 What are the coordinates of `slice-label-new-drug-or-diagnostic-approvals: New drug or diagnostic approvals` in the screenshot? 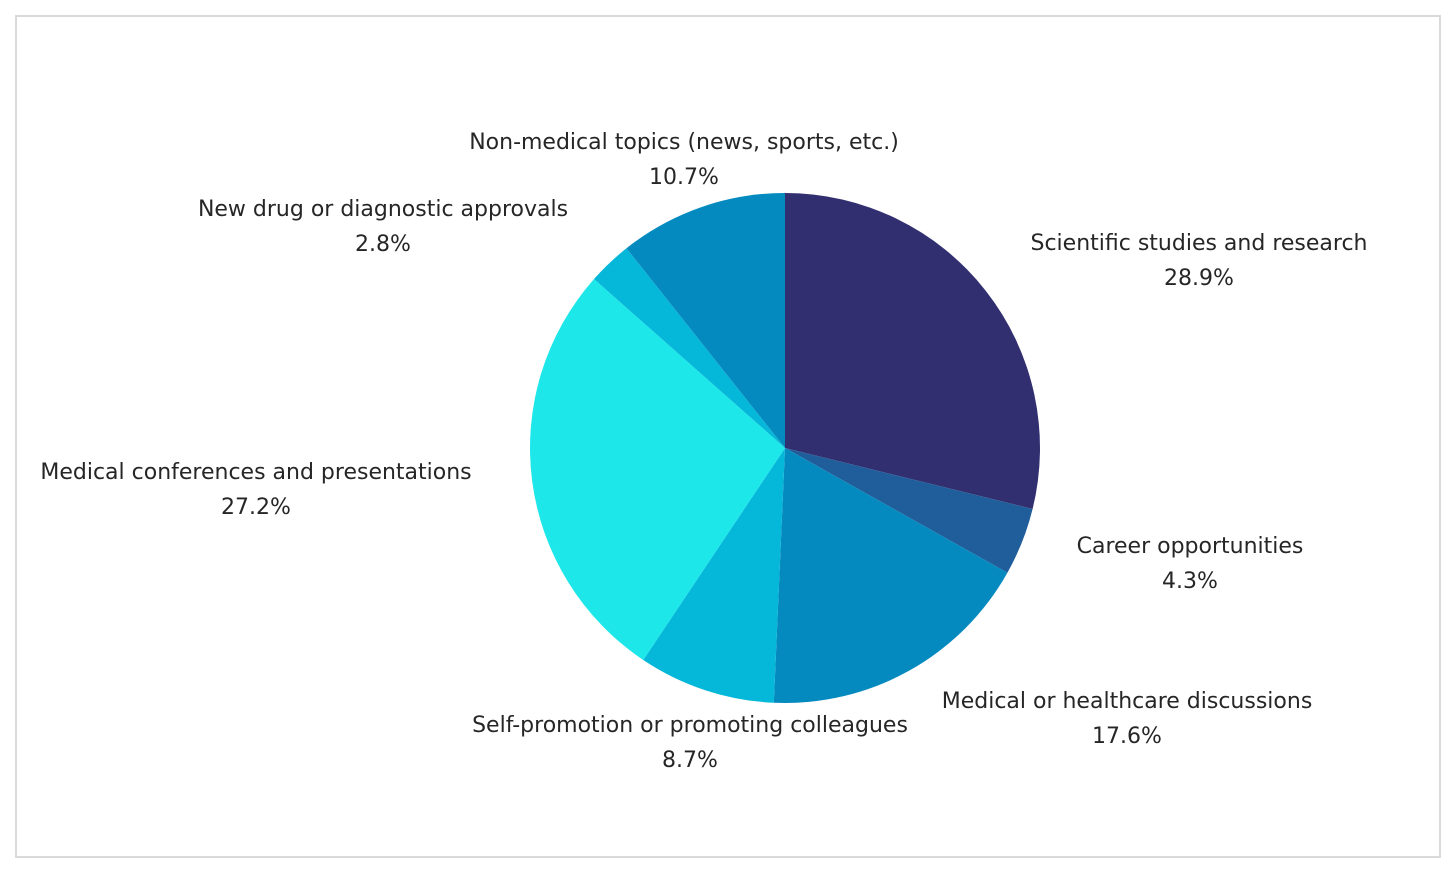 It's located at (383, 209).